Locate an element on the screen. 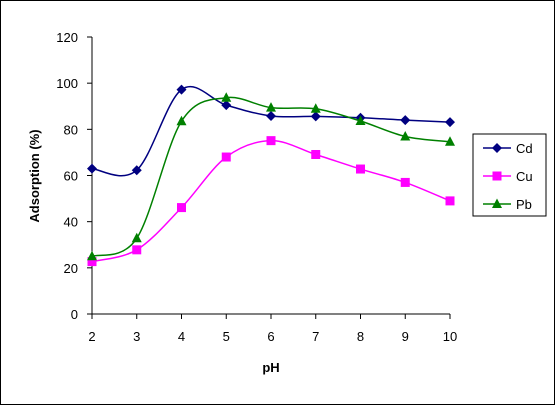  x-tick-label: 2 is located at coordinates (91, 336).